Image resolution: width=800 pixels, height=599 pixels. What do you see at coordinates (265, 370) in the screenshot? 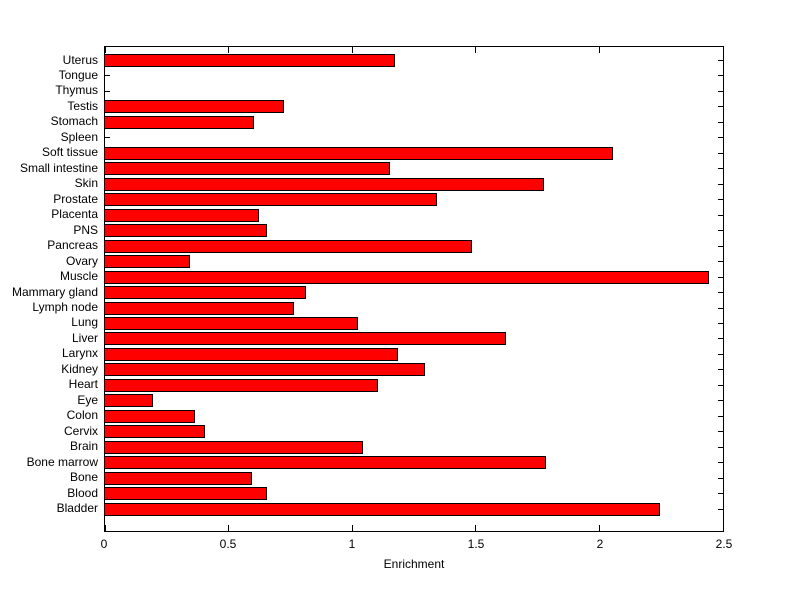
I see `bar-kidney` at bounding box center [265, 370].